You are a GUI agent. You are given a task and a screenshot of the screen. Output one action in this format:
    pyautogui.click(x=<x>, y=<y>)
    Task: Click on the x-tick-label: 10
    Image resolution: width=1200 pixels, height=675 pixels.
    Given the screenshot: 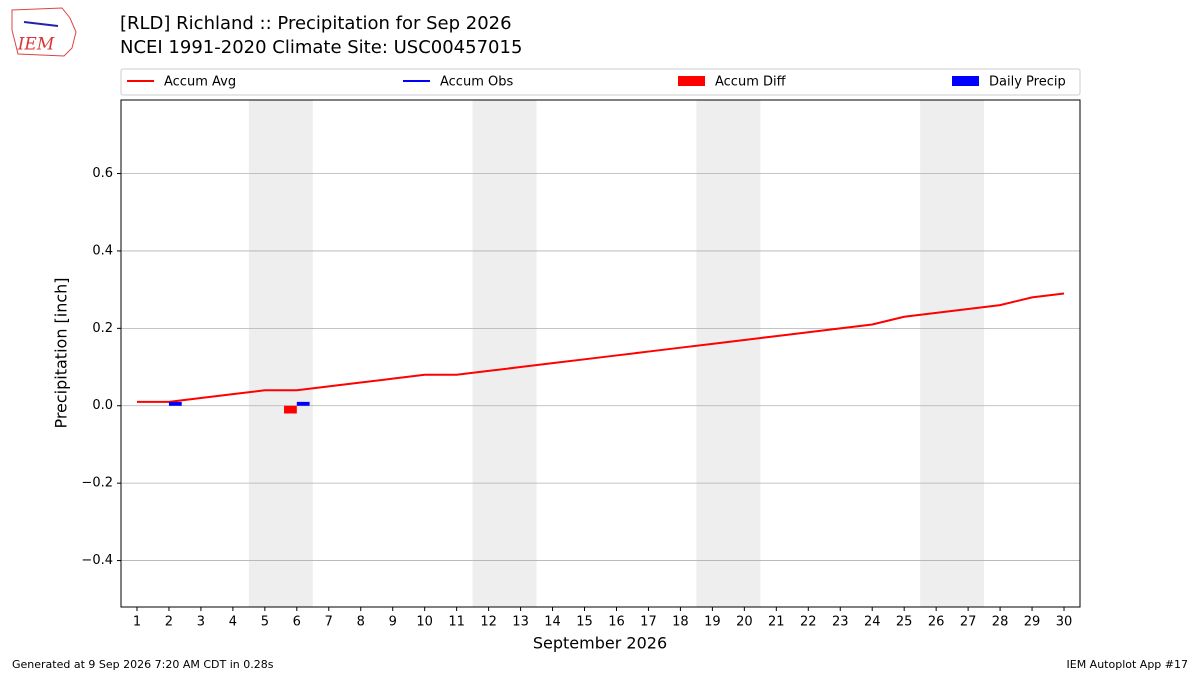 What is the action you would take?
    pyautogui.click(x=424, y=622)
    